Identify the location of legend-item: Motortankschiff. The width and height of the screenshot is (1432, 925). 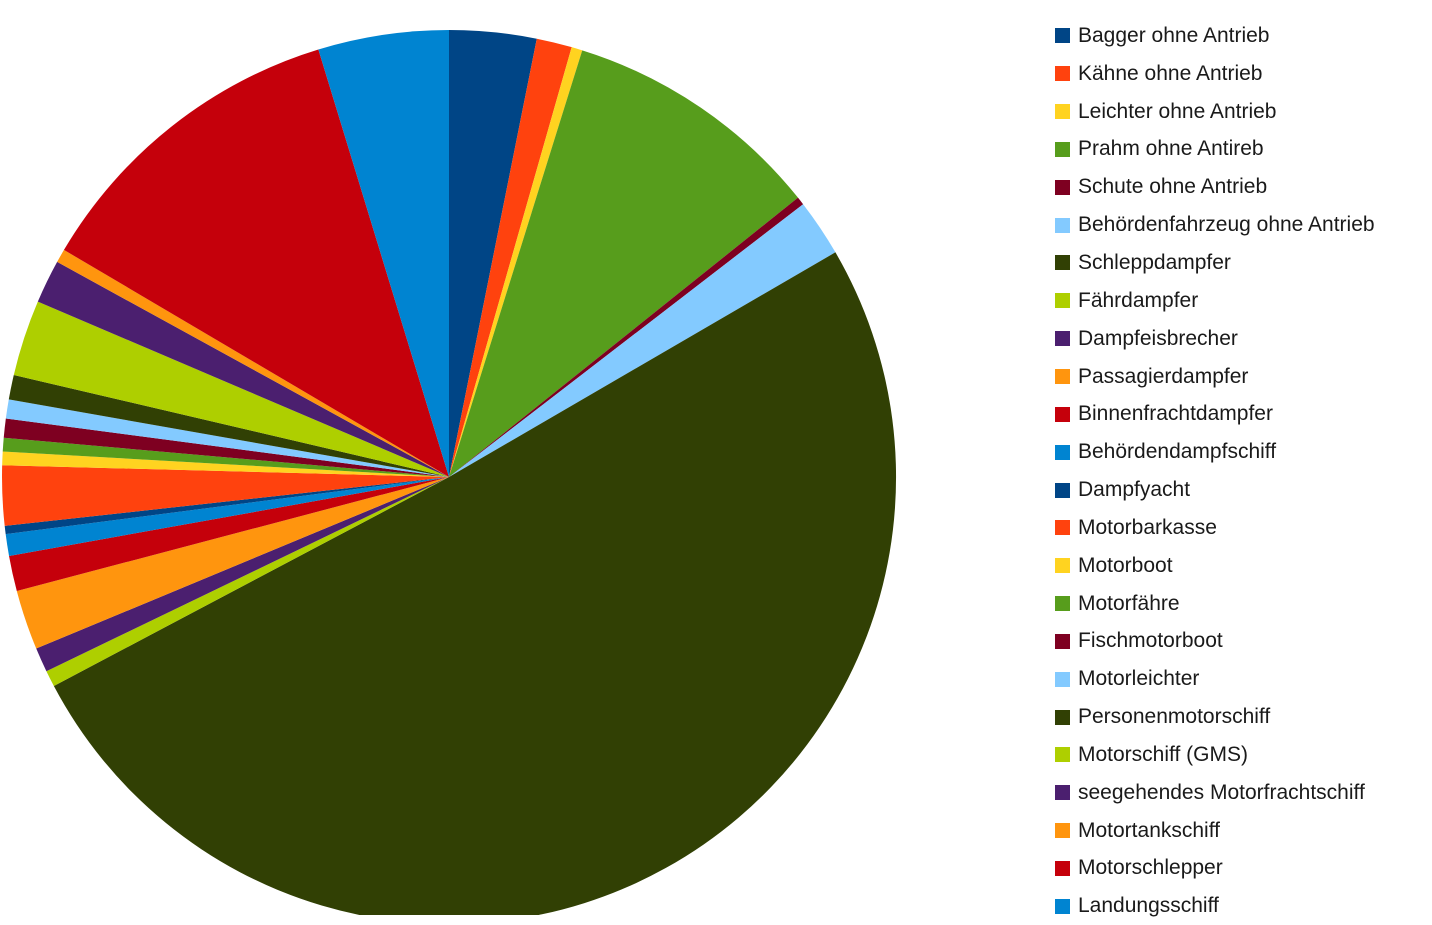
(1215, 831).